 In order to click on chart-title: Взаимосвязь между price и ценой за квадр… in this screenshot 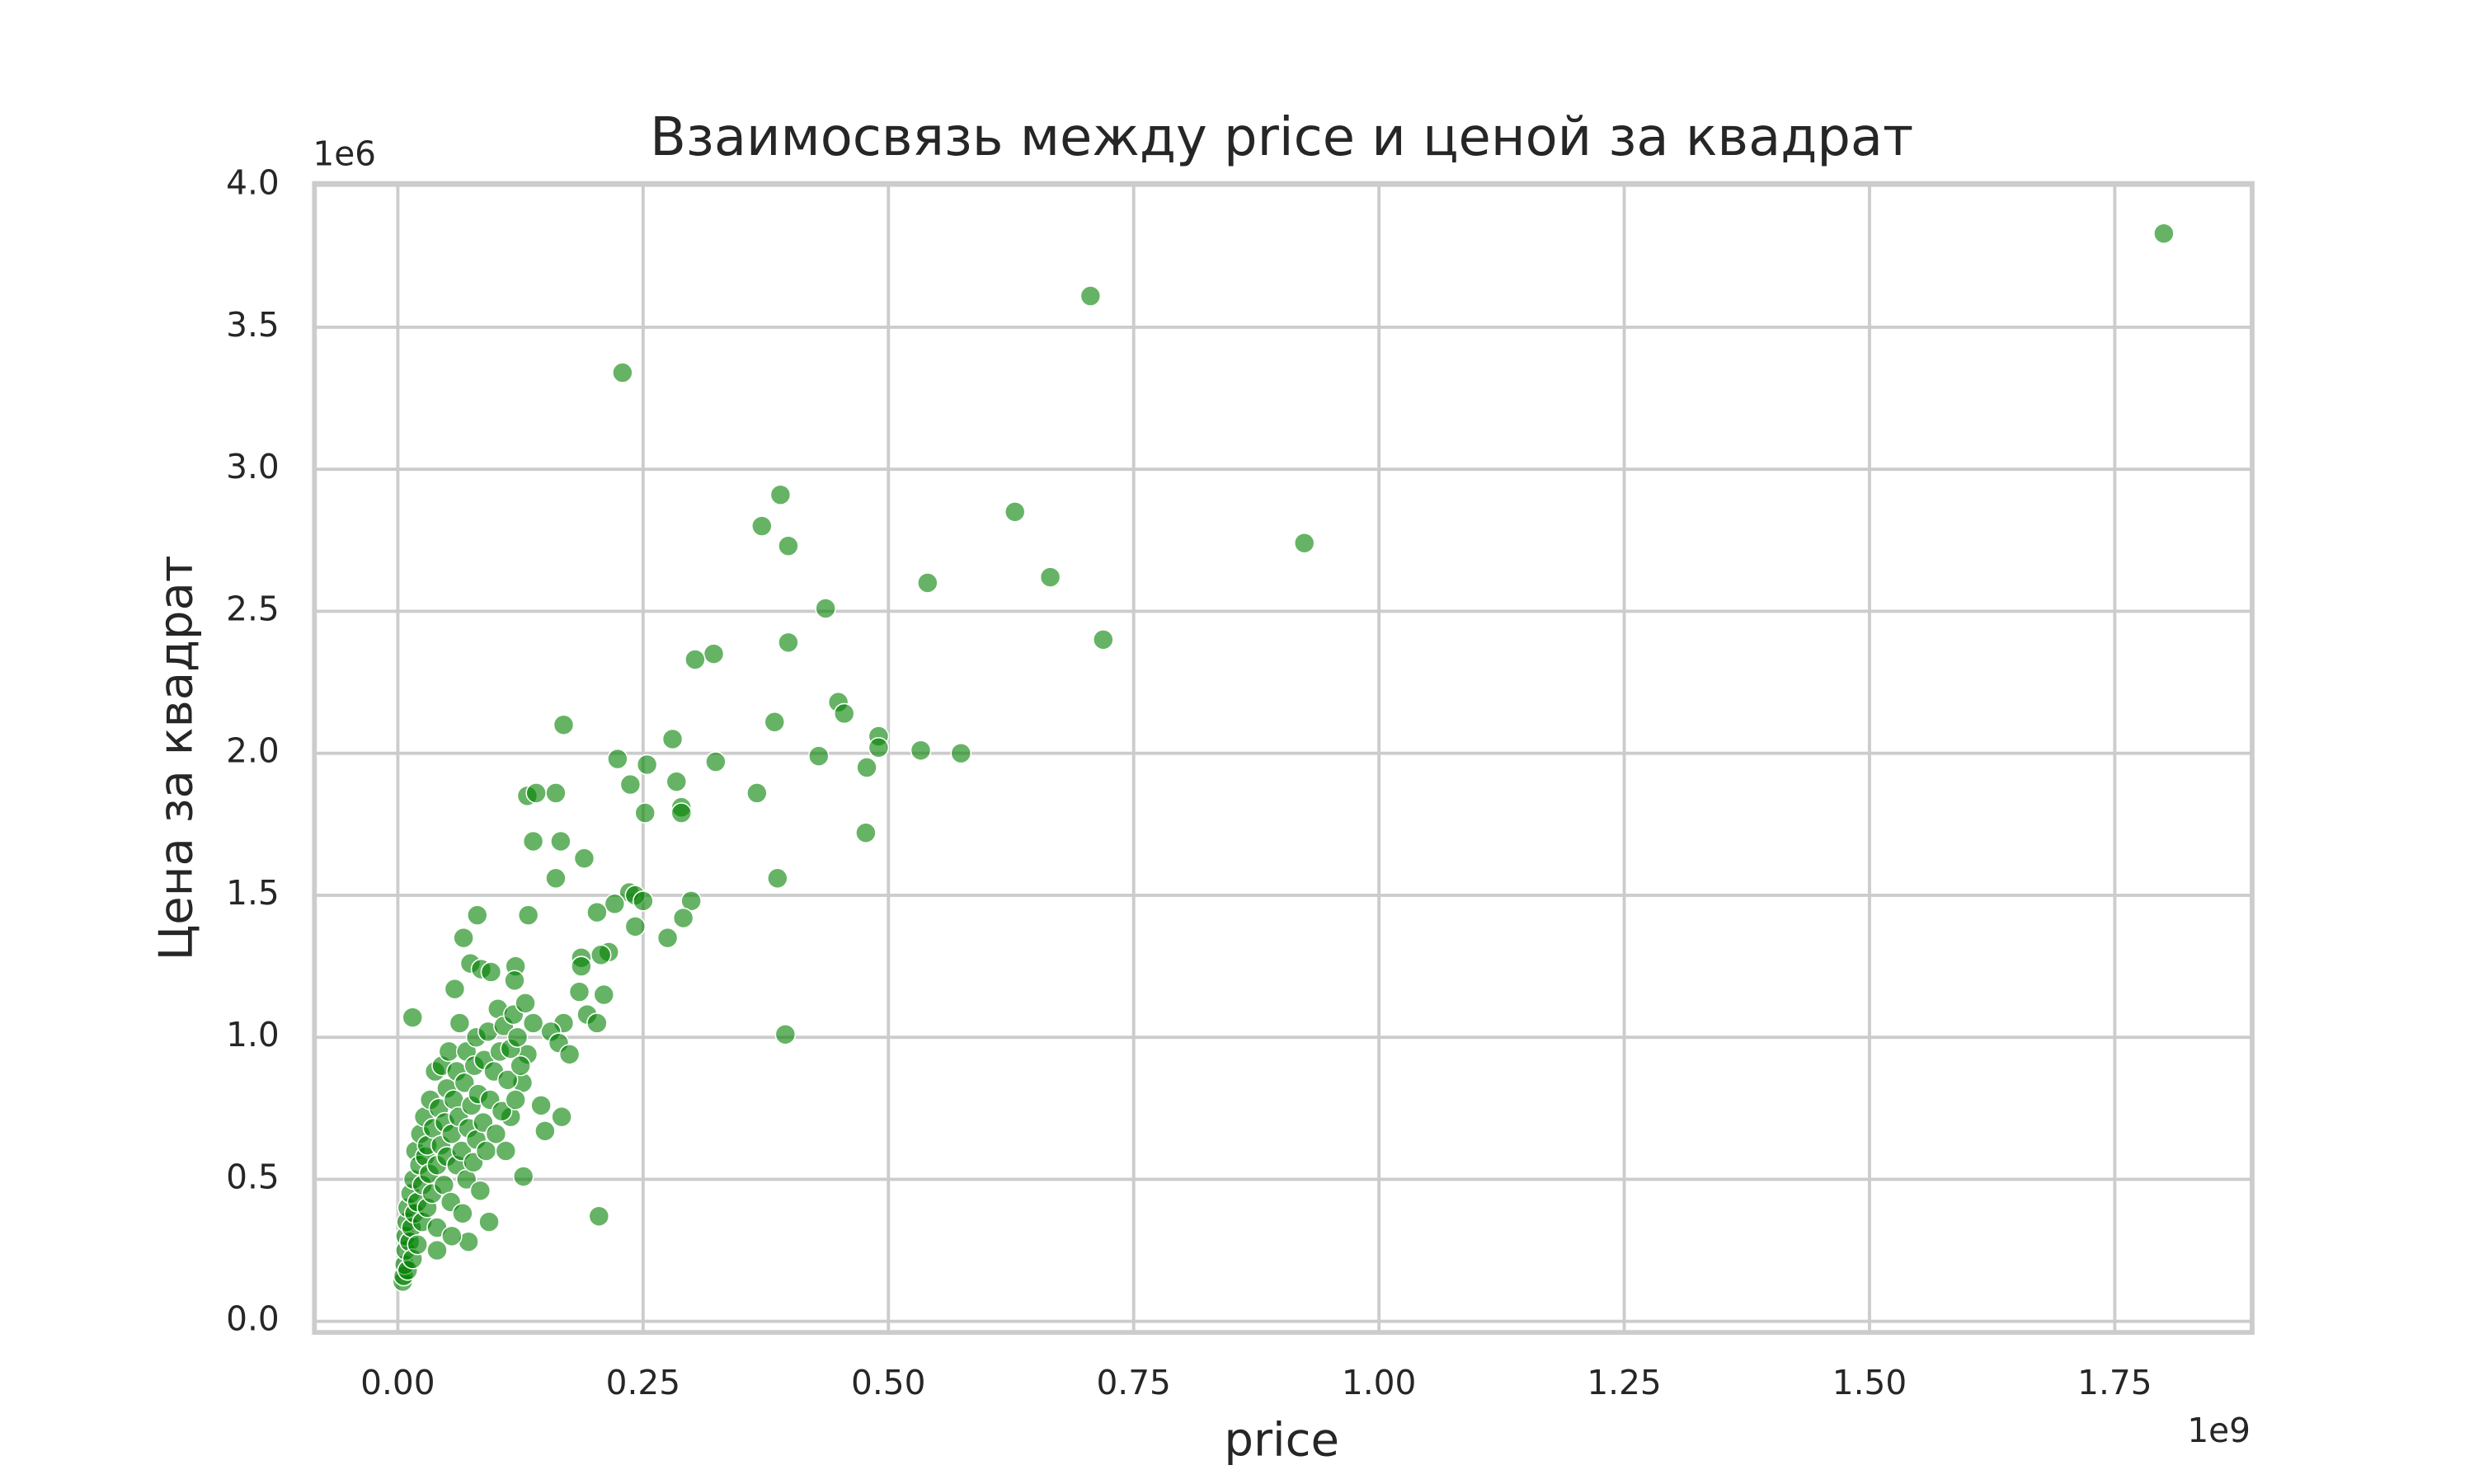, I will do `click(1281, 137)`.